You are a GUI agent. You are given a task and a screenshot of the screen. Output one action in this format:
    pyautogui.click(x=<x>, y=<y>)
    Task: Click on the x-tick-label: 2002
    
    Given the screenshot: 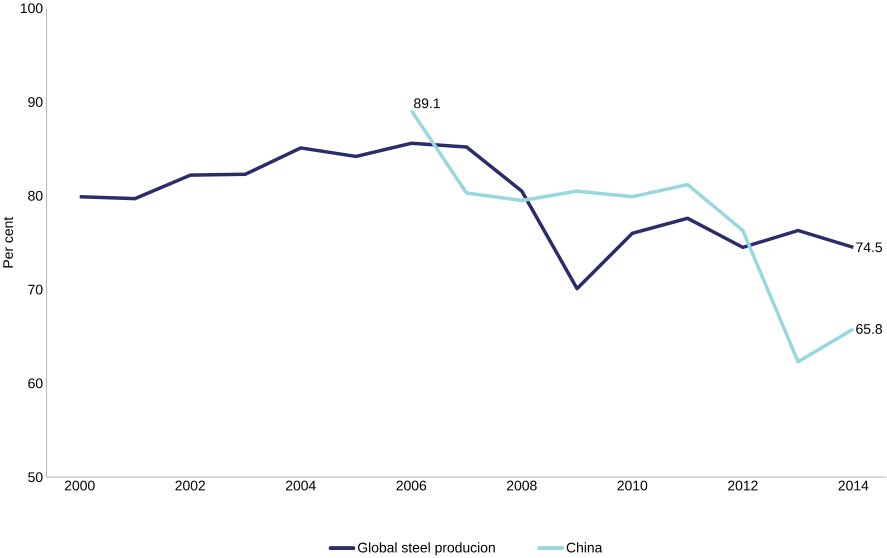 What is the action you would take?
    pyautogui.click(x=190, y=485)
    